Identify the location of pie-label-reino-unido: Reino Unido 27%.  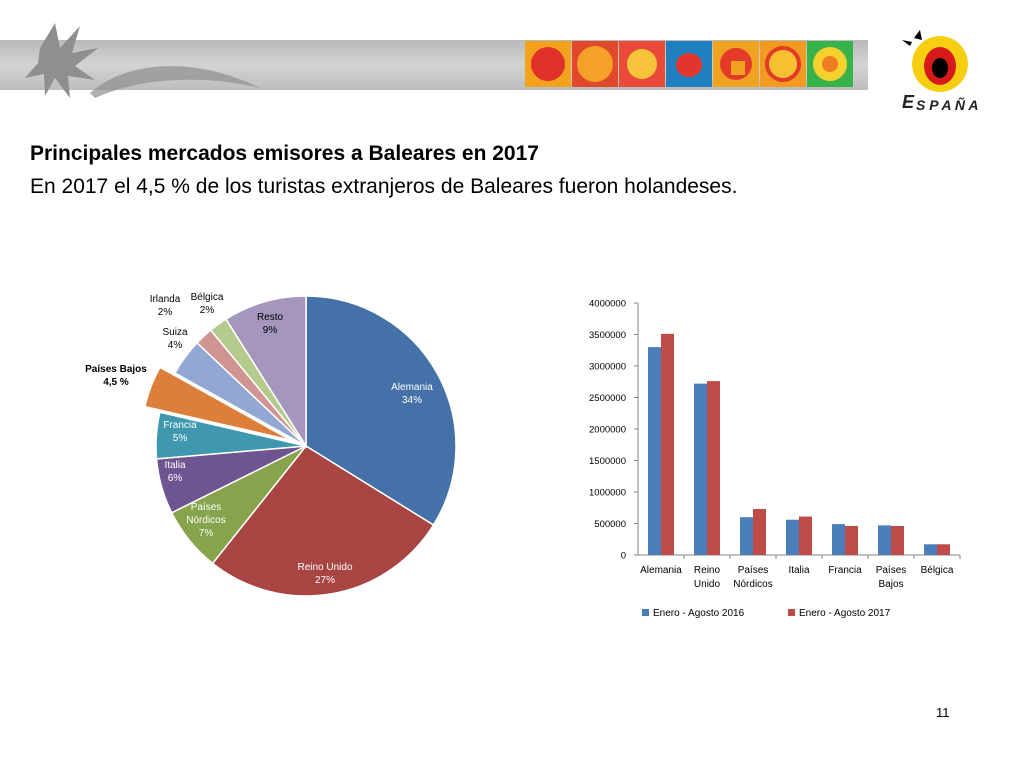
(324, 574).